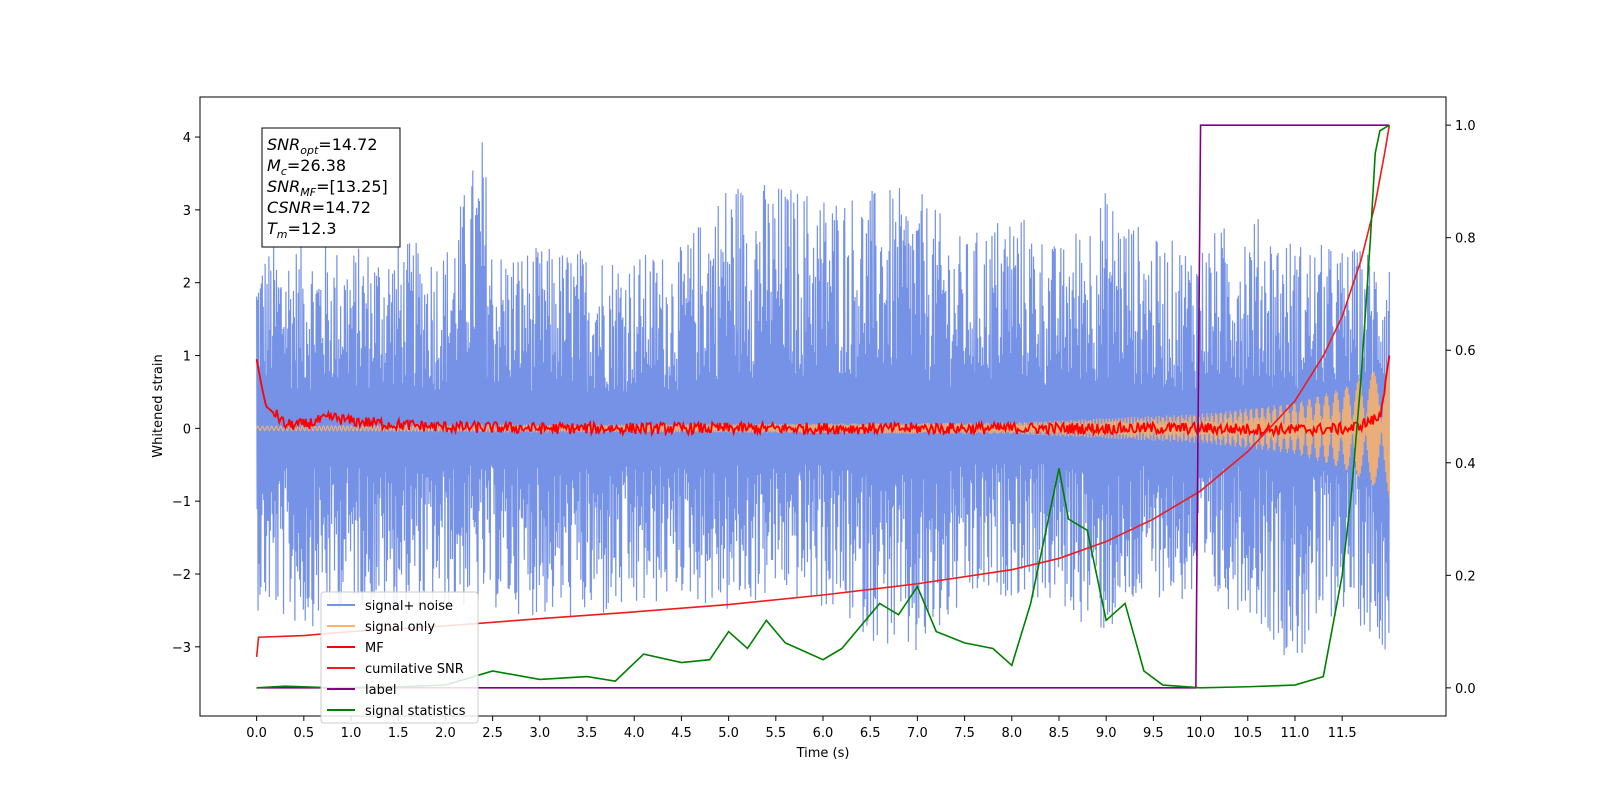 The height and width of the screenshot is (800, 1600). I want to click on x-tick-label: 1.0, so click(351, 733).